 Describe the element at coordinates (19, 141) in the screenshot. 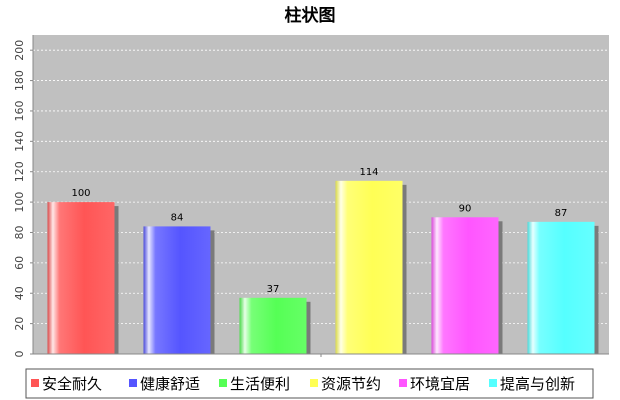

I see `y-tick-label: 140` at that location.